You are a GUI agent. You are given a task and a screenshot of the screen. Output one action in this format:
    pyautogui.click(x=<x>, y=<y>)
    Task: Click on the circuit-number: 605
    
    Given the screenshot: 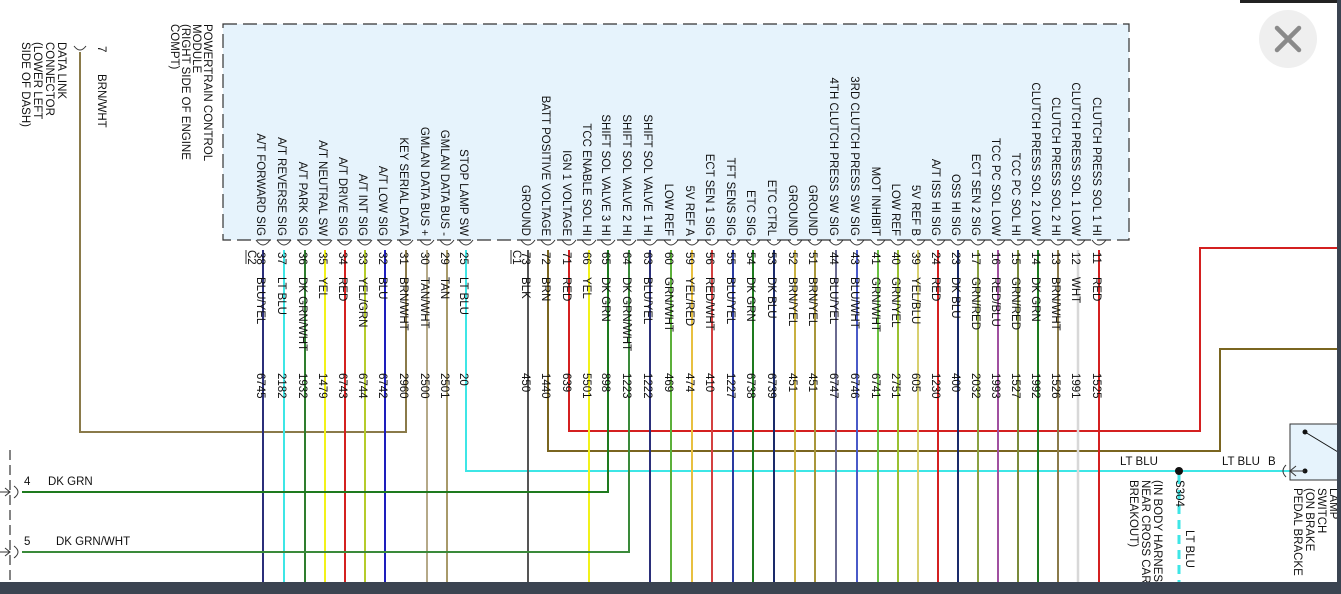 What is the action you would take?
    pyautogui.click(x=915, y=382)
    